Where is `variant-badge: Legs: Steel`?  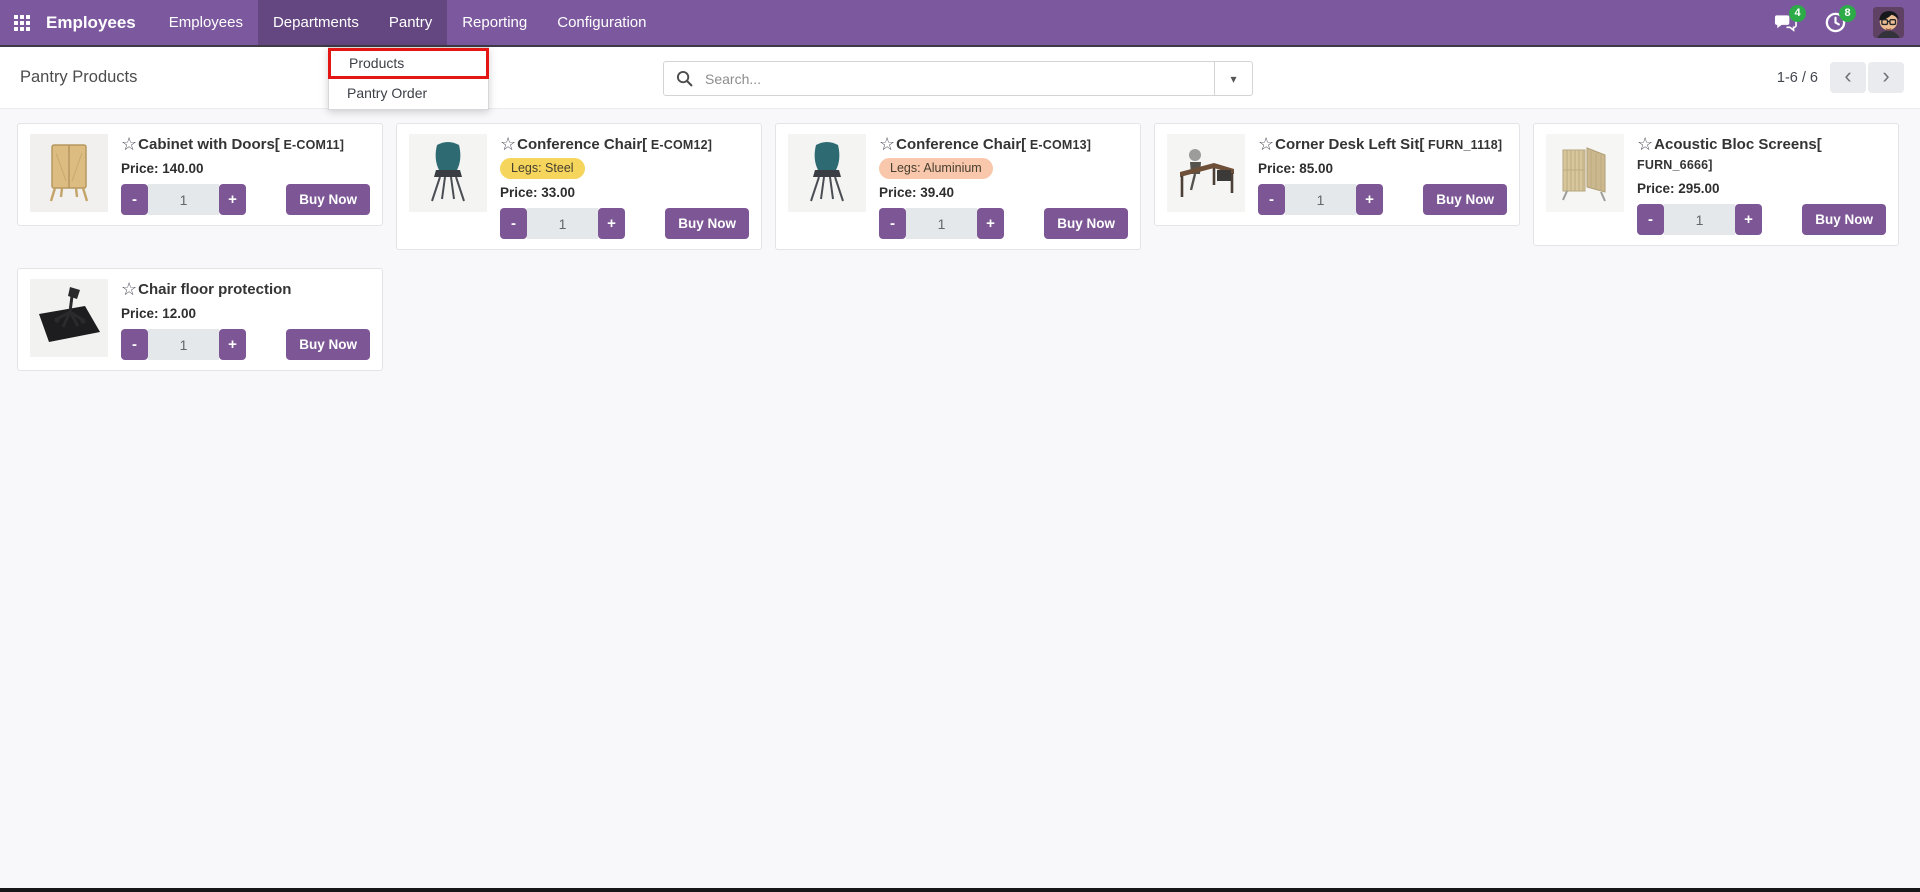 variant-badge: Legs: Steel is located at coordinates (542, 168).